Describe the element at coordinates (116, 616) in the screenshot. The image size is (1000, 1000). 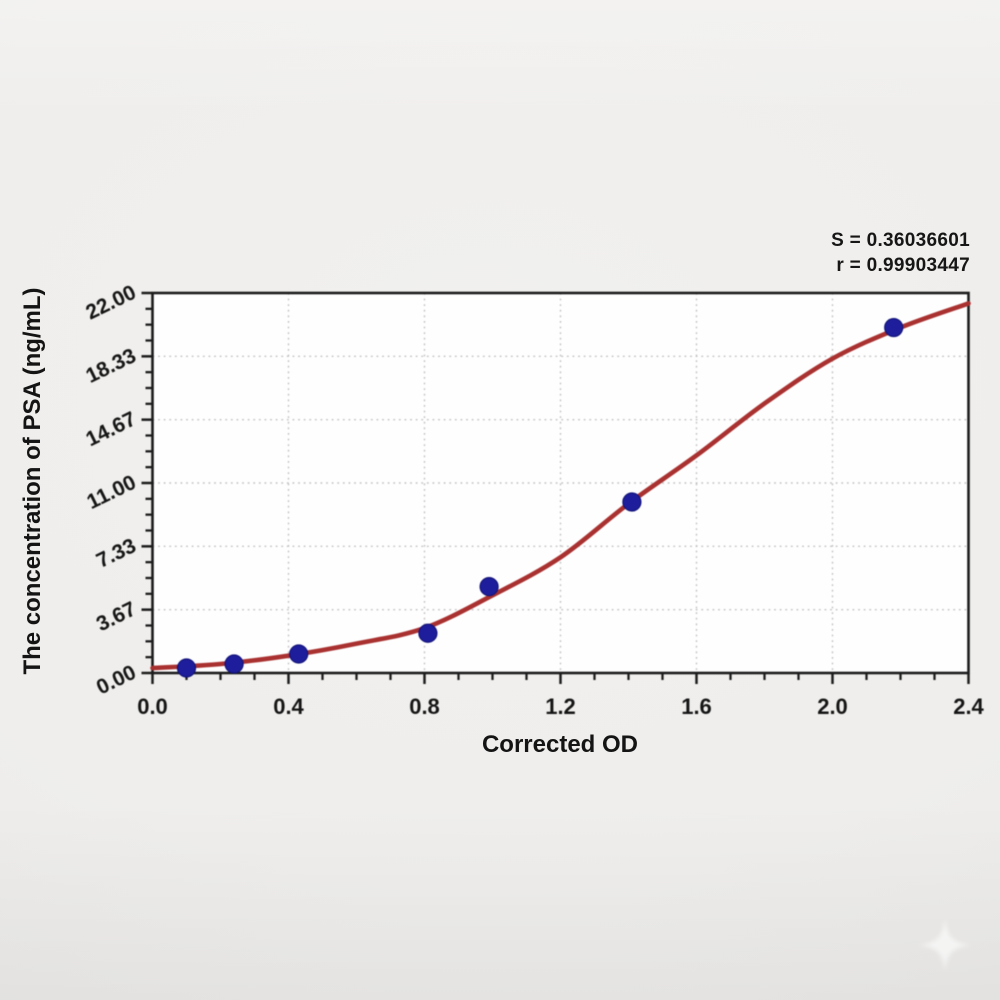
I see `y-tick-label: 3.67` at that location.